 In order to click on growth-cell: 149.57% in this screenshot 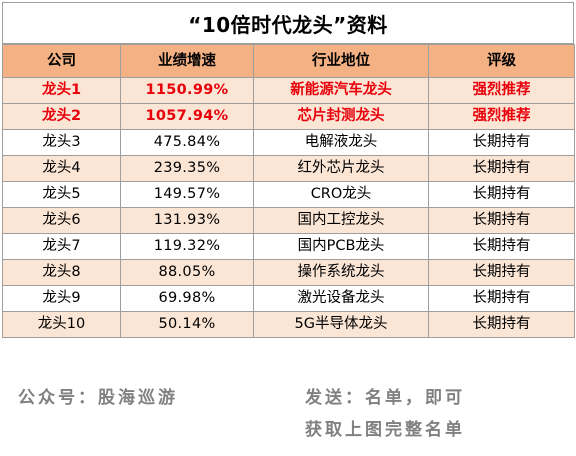, I will do `click(187, 194)`.